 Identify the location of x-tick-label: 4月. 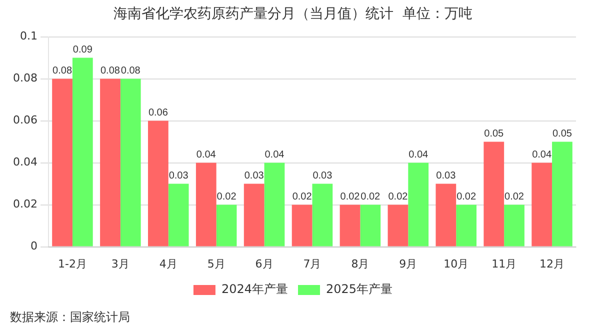
(168, 263).